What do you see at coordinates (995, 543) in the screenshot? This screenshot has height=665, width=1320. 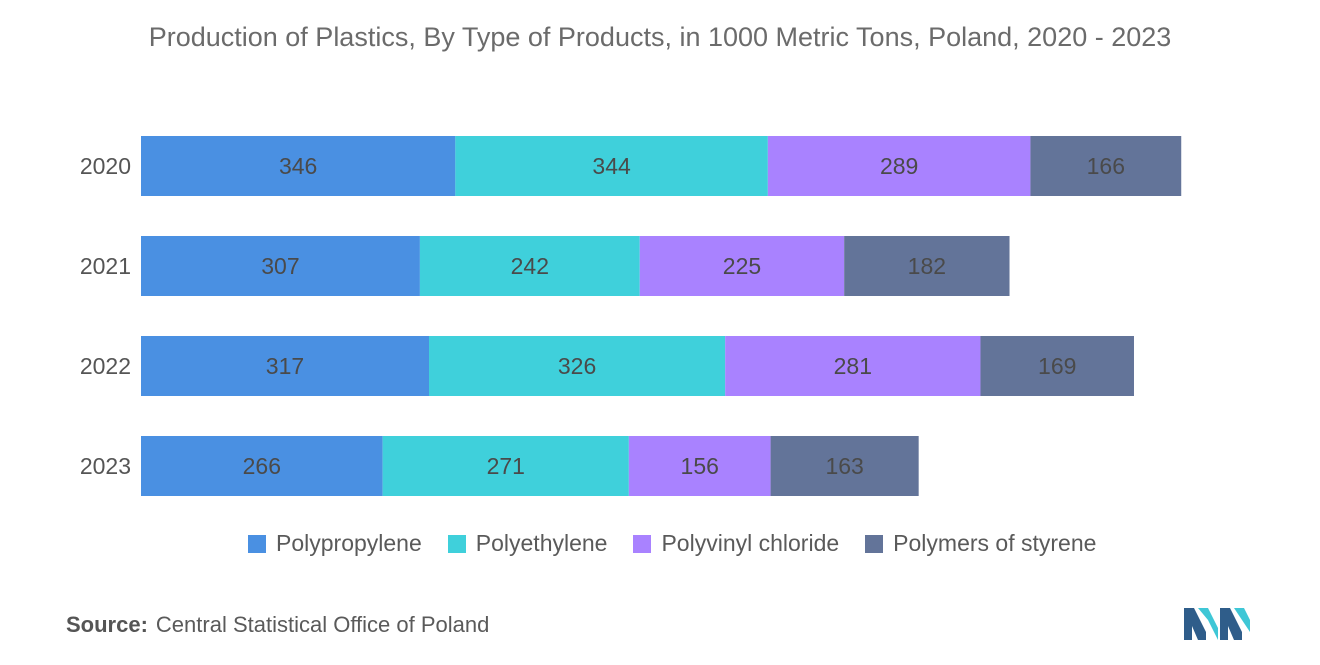 I see `legend-label: Polymers of styrene` at bounding box center [995, 543].